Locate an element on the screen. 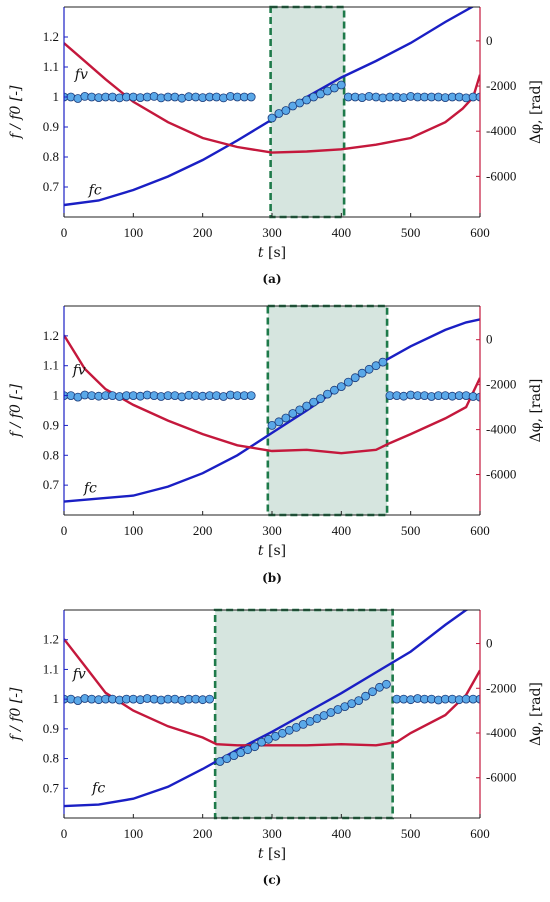 The image size is (550, 902). shaded-interval is located at coordinates (327, 410).